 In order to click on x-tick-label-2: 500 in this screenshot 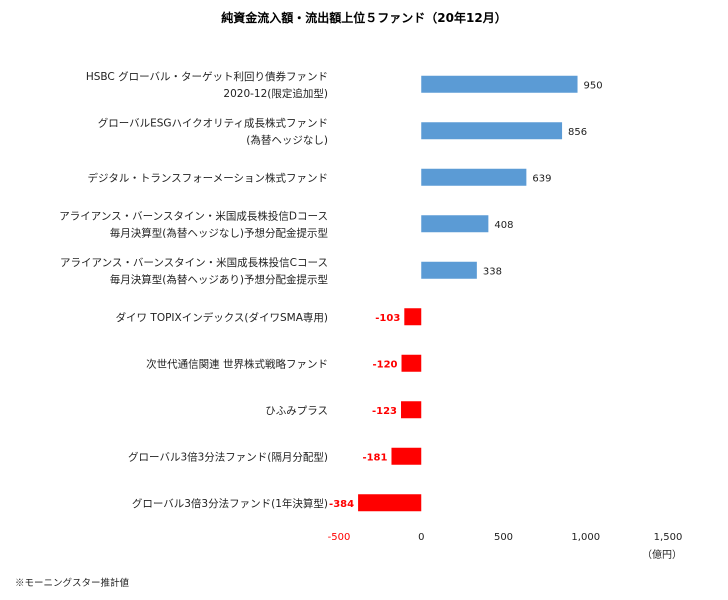, I will do `click(503, 537)`.